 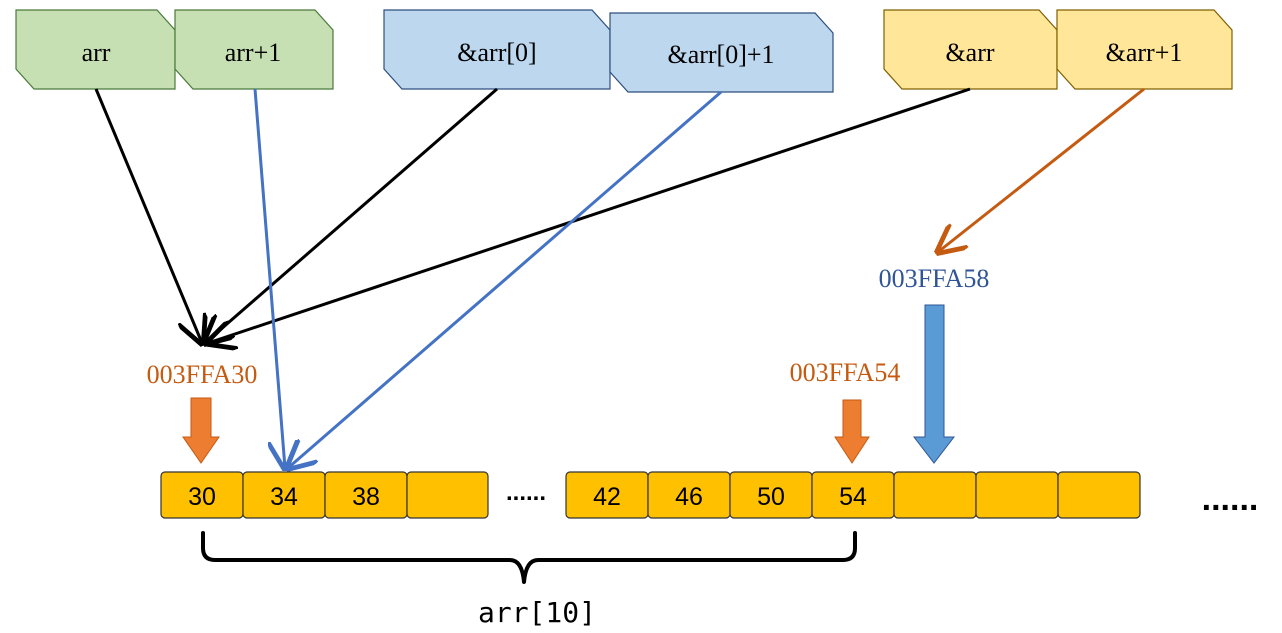 I want to click on label-addr-arr0: &arr[0], so click(x=497, y=49).